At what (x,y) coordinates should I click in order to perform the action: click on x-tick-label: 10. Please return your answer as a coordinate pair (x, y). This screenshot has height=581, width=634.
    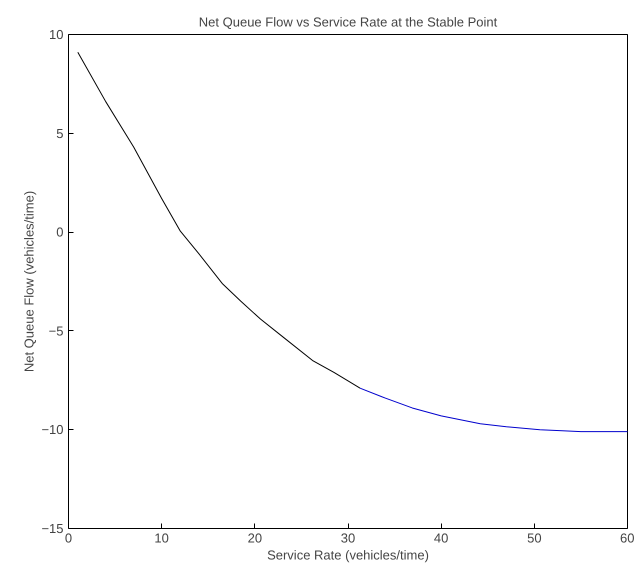
    Looking at the image, I should click on (161, 538).